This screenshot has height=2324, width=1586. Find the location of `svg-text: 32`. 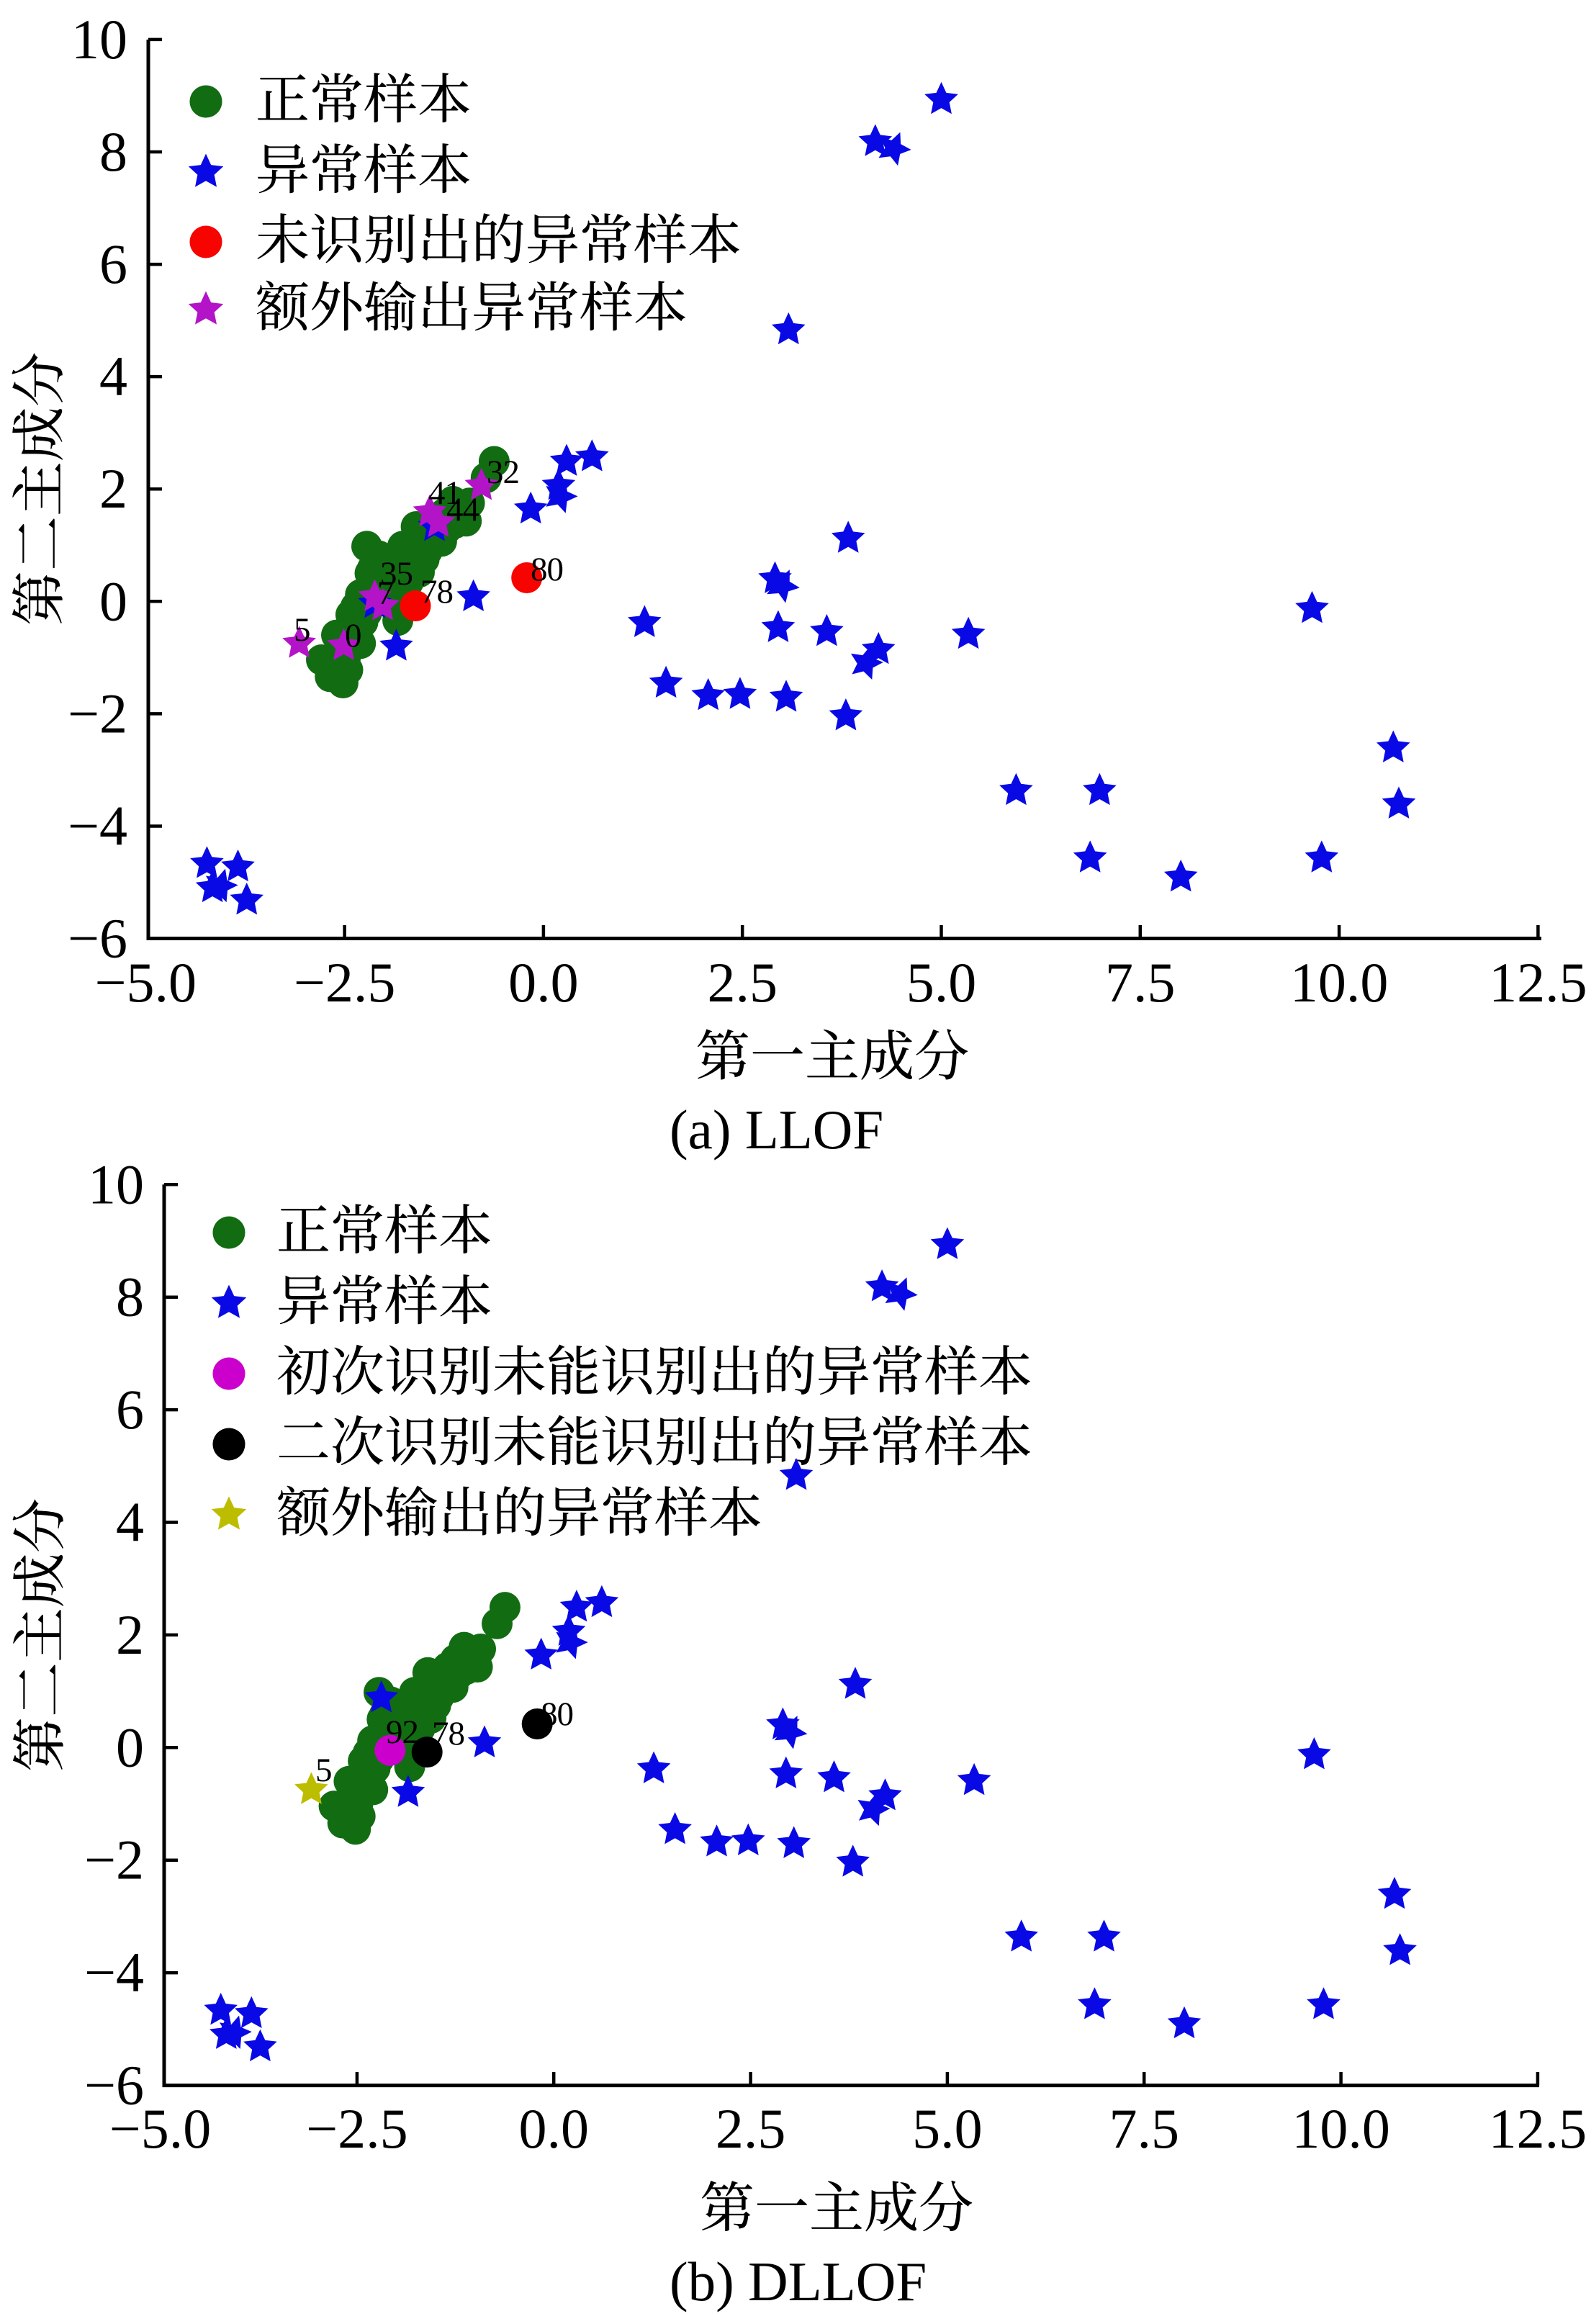

svg-text: 32 is located at coordinates (503, 472).